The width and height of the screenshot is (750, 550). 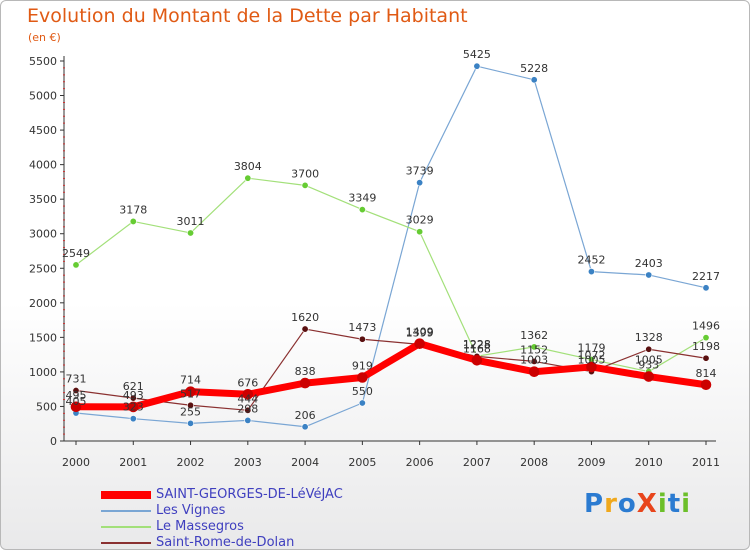 I want to click on data-label: 814, so click(x=706, y=373).